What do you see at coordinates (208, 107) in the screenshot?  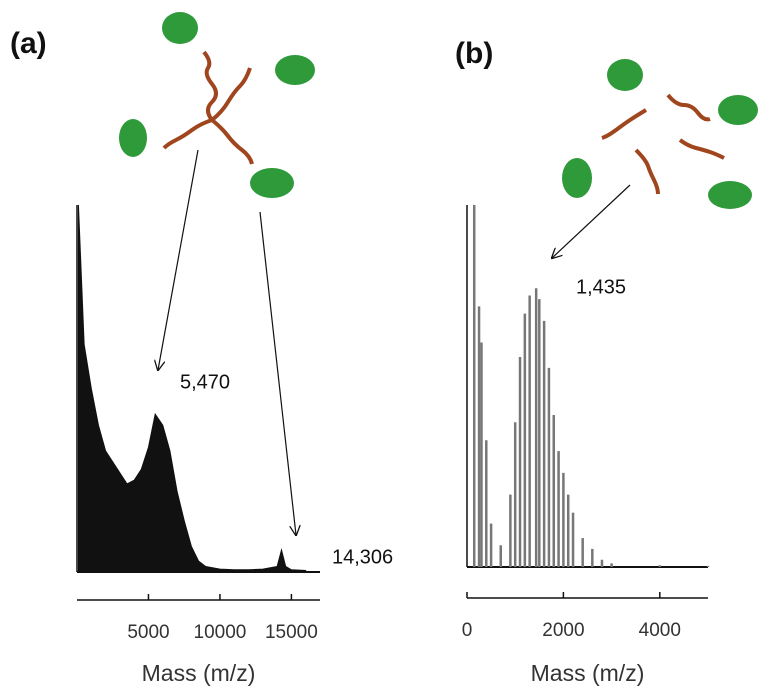 I see `chain-a` at bounding box center [208, 107].